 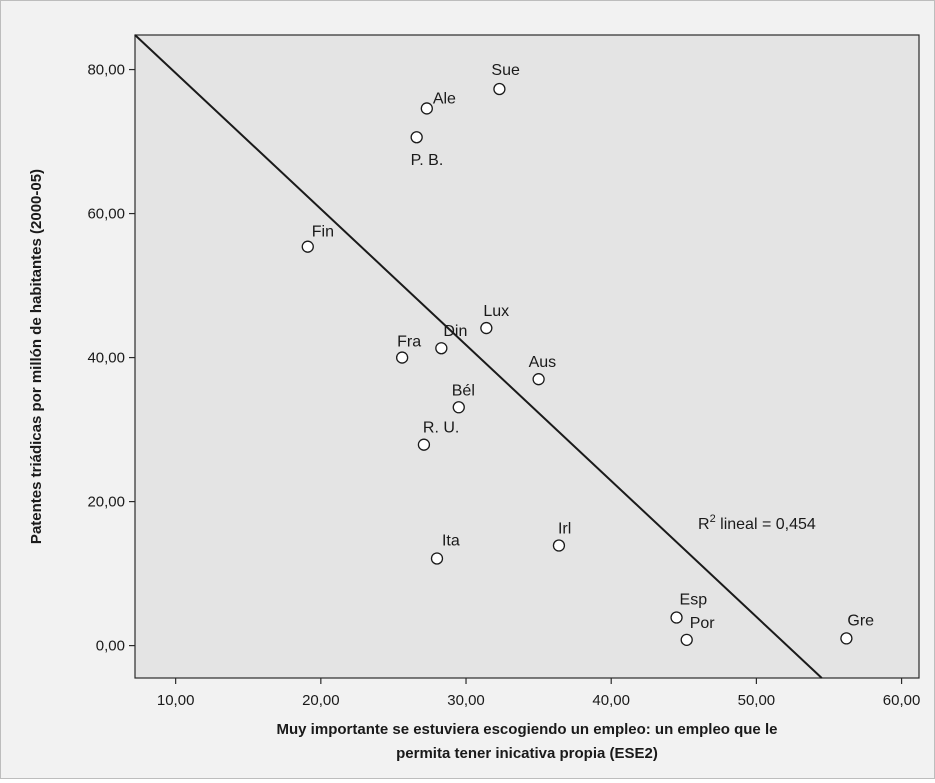 I want to click on r-squared-annotation: R2 lineal = 0,454, so click(x=757, y=523).